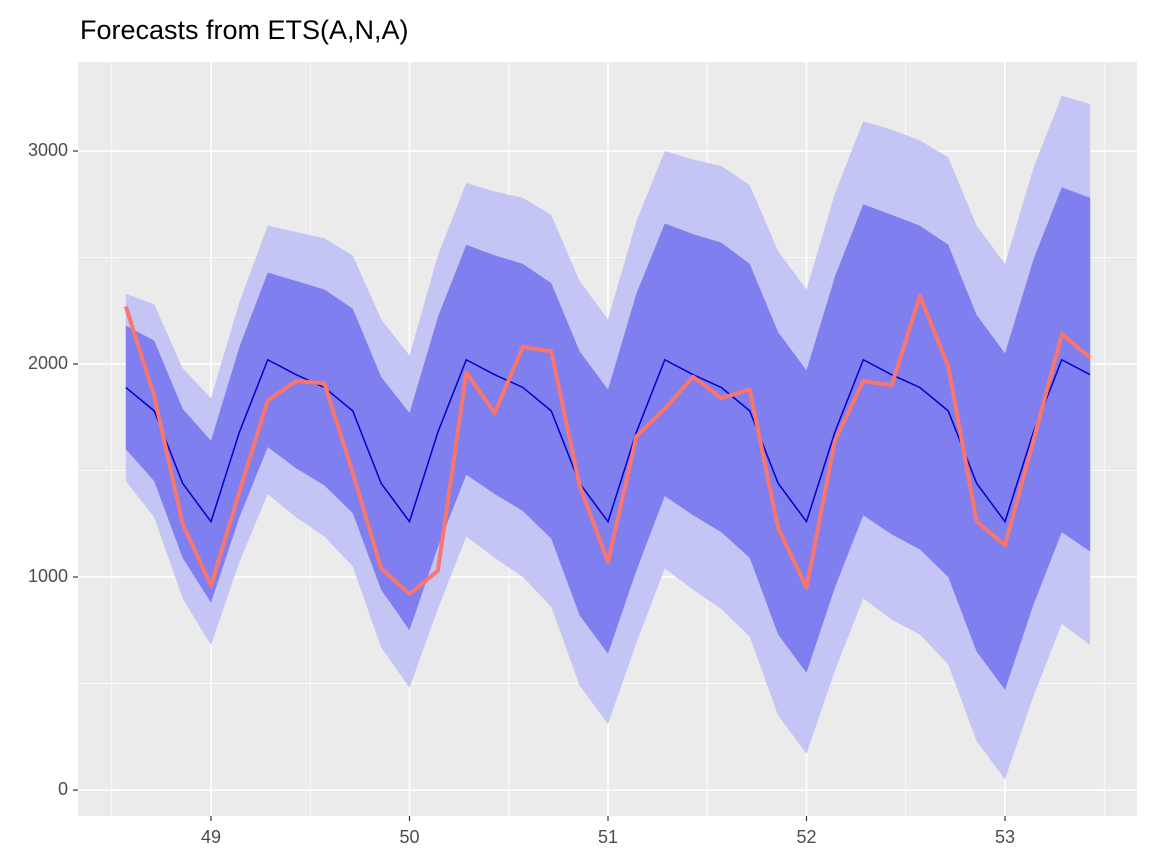 Image resolution: width=1152 pixels, height=864 pixels. I want to click on y-tick-label: 1000, so click(48, 576).